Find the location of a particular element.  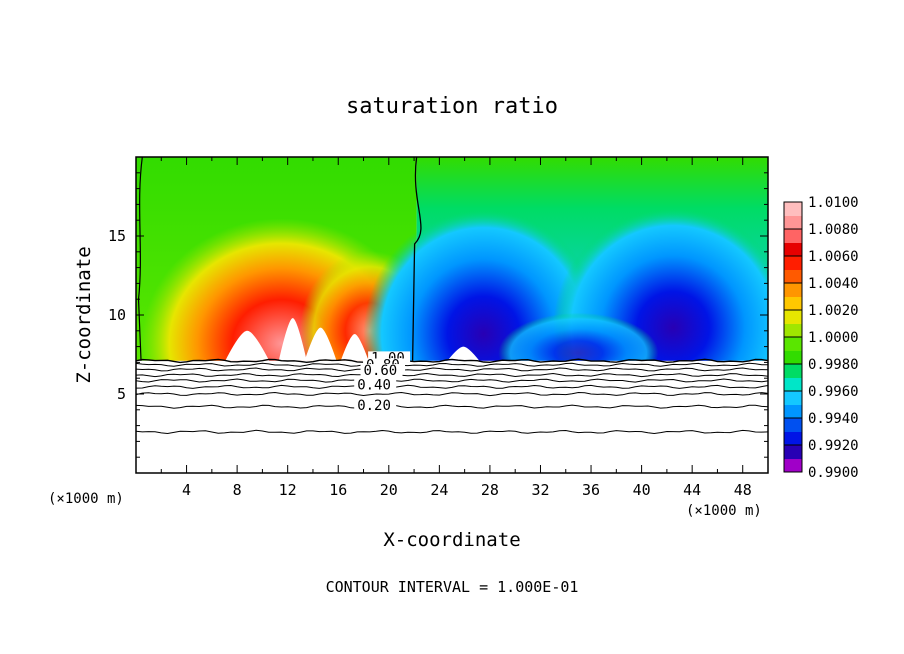

y-tick-label-10: 10 is located at coordinates (117, 315).